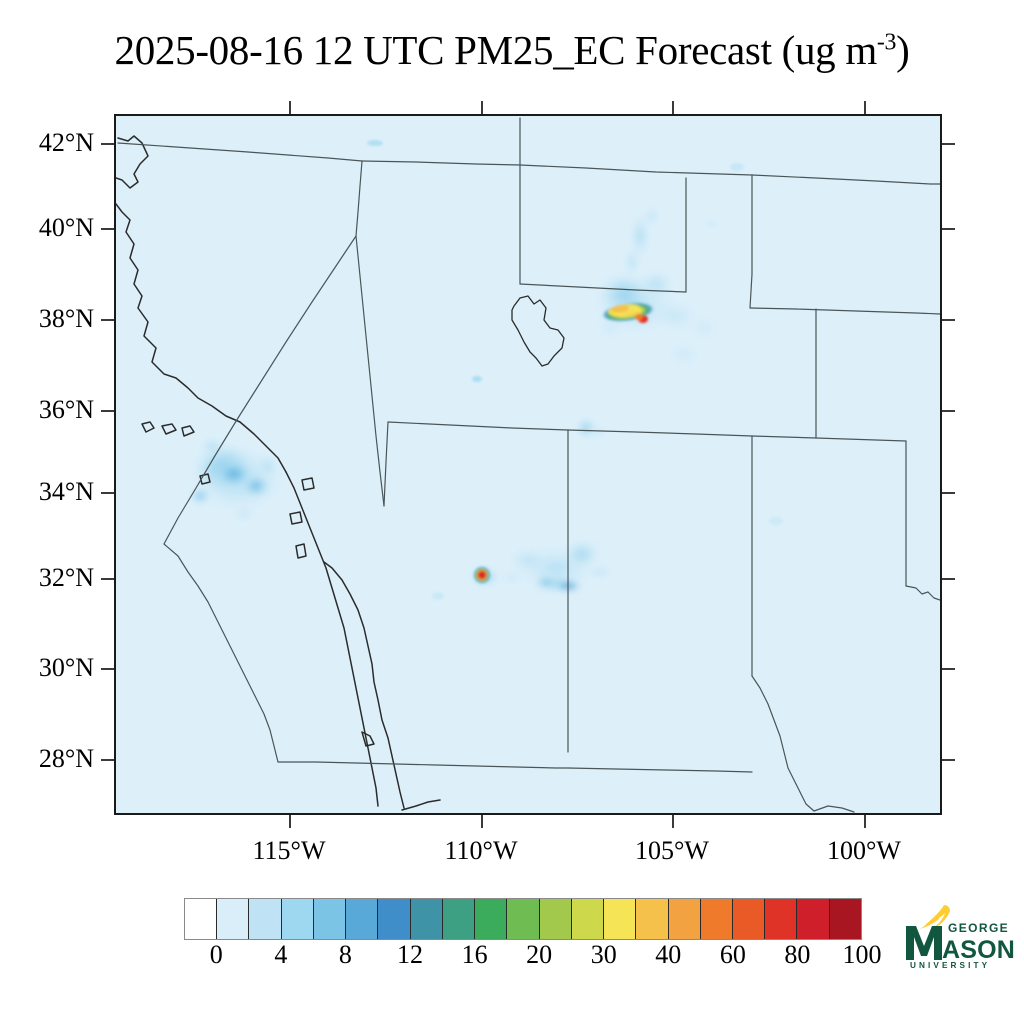 The width and height of the screenshot is (1024, 1024). I want to click on colorbar-label-100: 100, so click(862, 954).